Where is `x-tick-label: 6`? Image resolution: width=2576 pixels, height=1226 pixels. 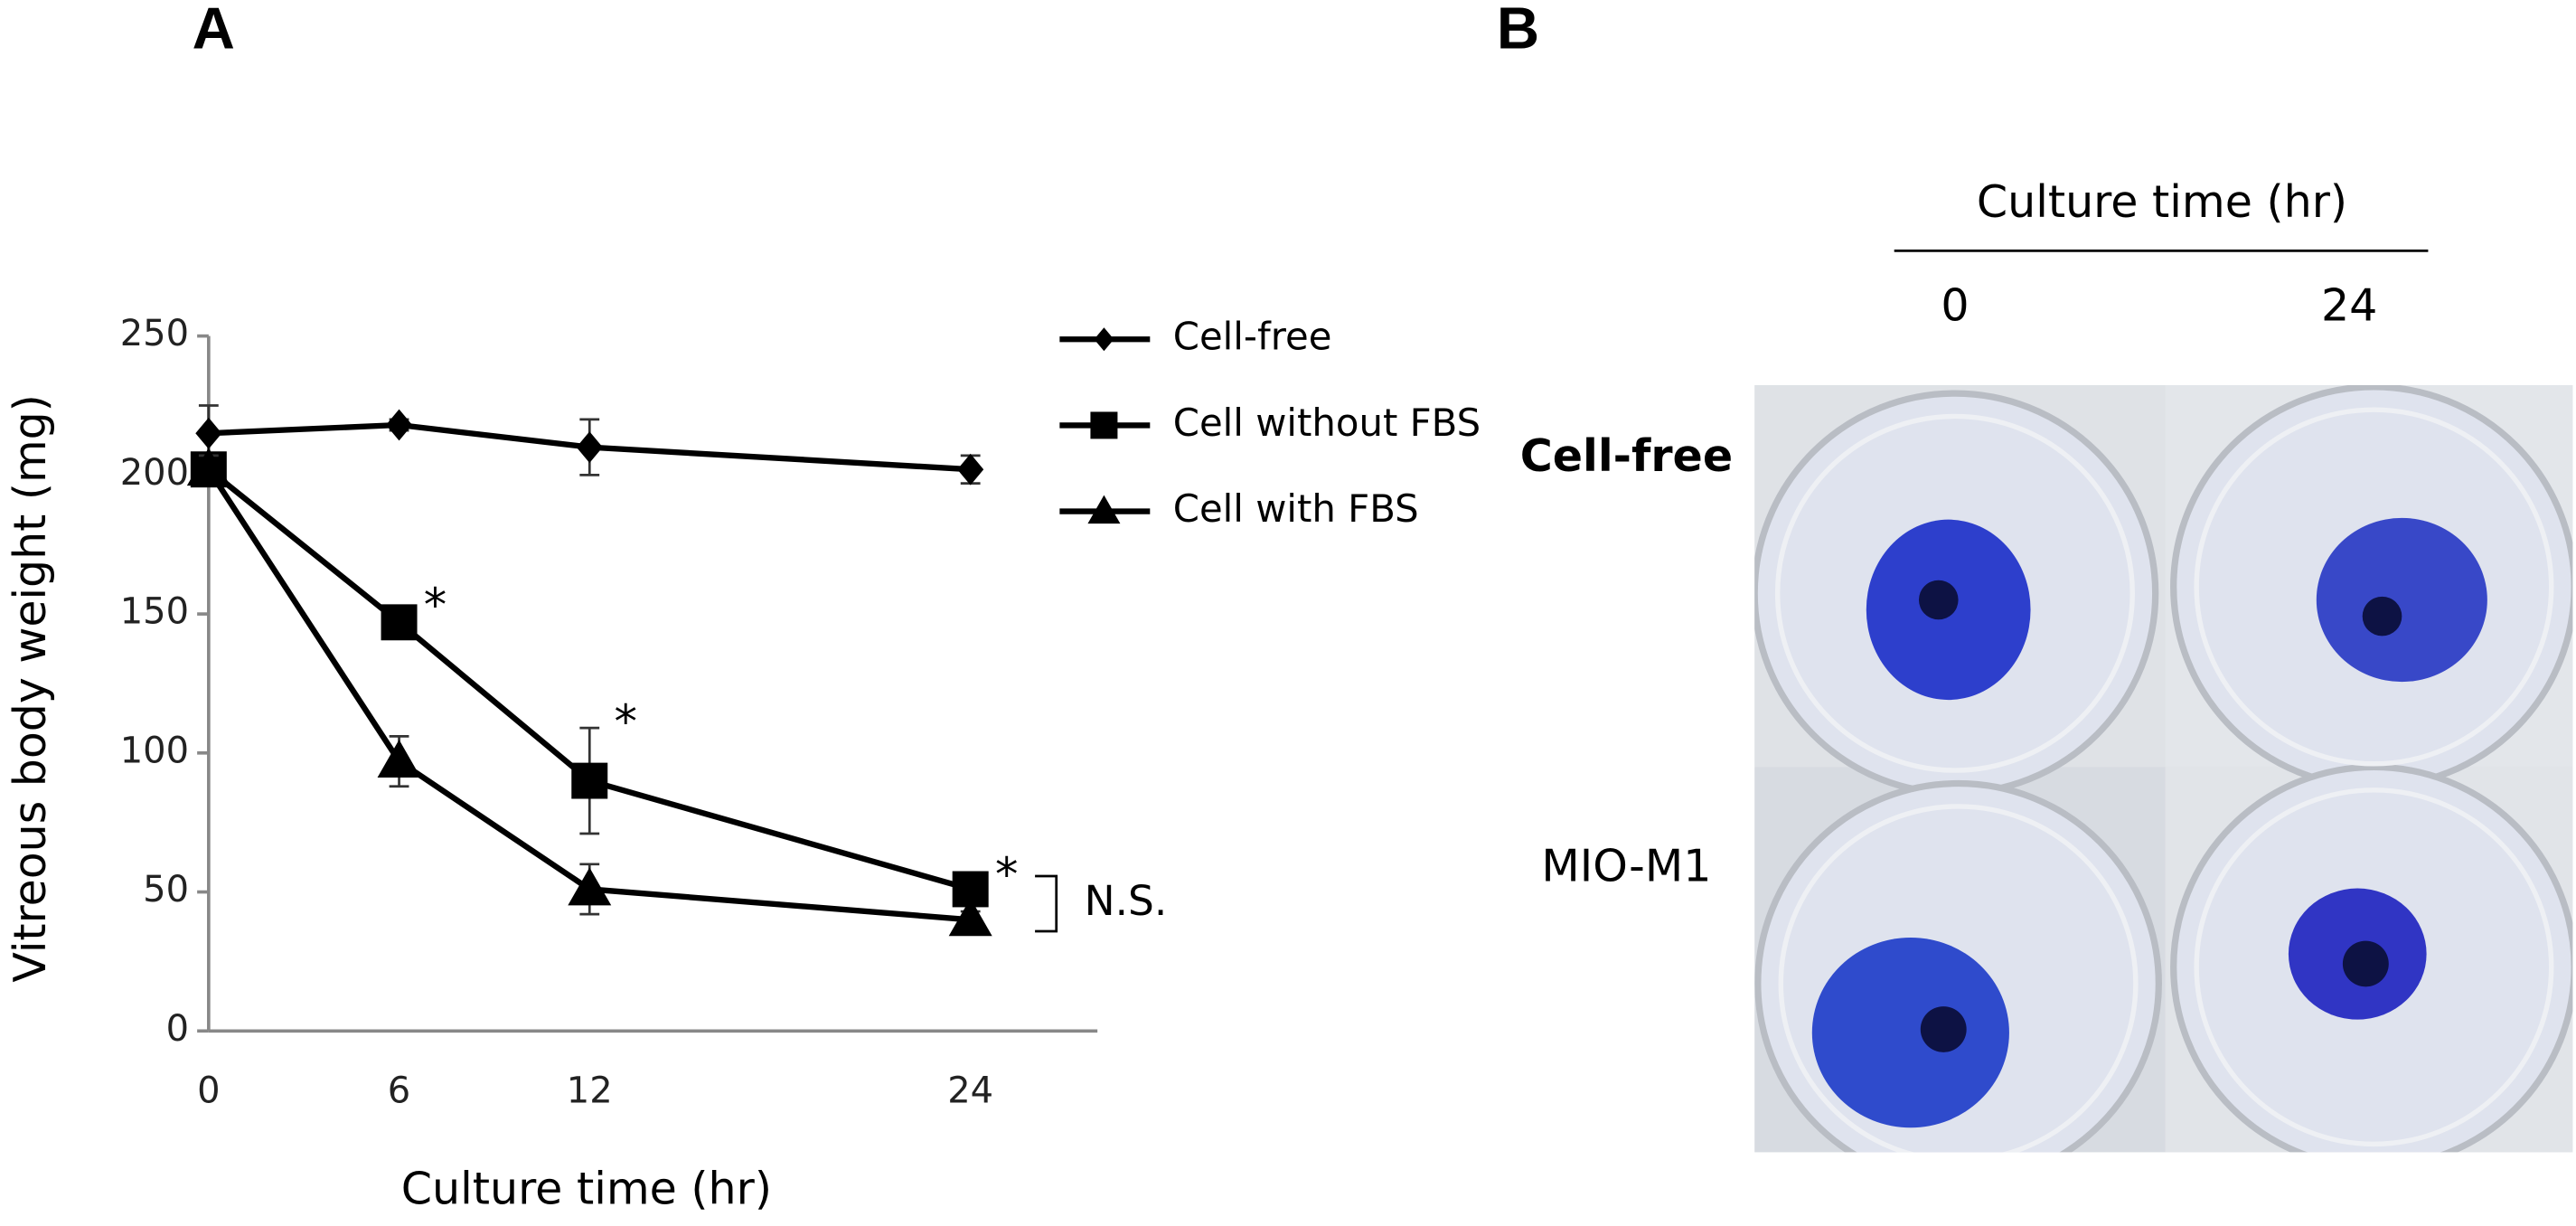 x-tick-label: 6 is located at coordinates (399, 1091).